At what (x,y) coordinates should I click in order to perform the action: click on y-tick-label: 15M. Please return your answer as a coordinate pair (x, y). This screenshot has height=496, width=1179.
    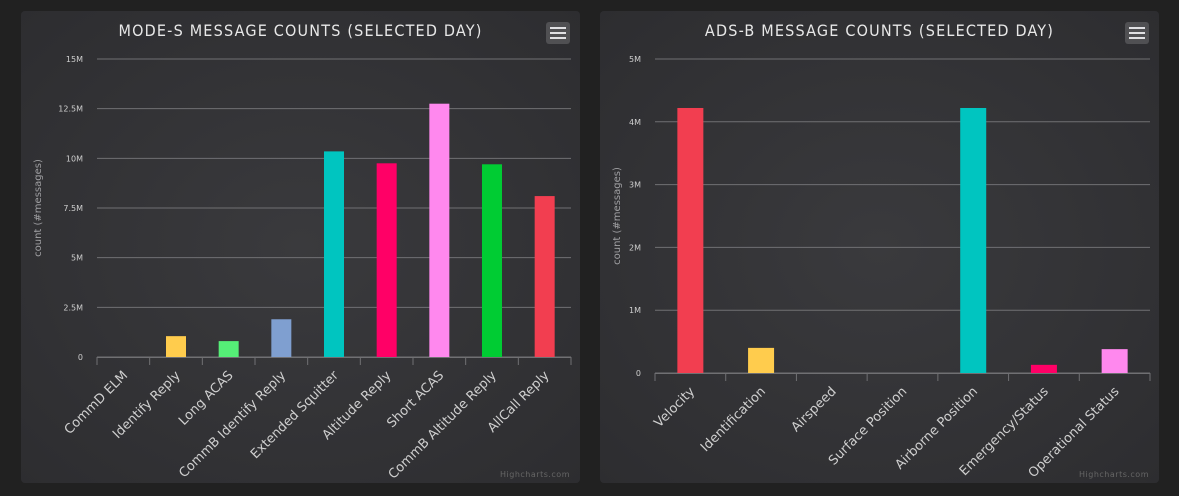
    Looking at the image, I should click on (74, 59).